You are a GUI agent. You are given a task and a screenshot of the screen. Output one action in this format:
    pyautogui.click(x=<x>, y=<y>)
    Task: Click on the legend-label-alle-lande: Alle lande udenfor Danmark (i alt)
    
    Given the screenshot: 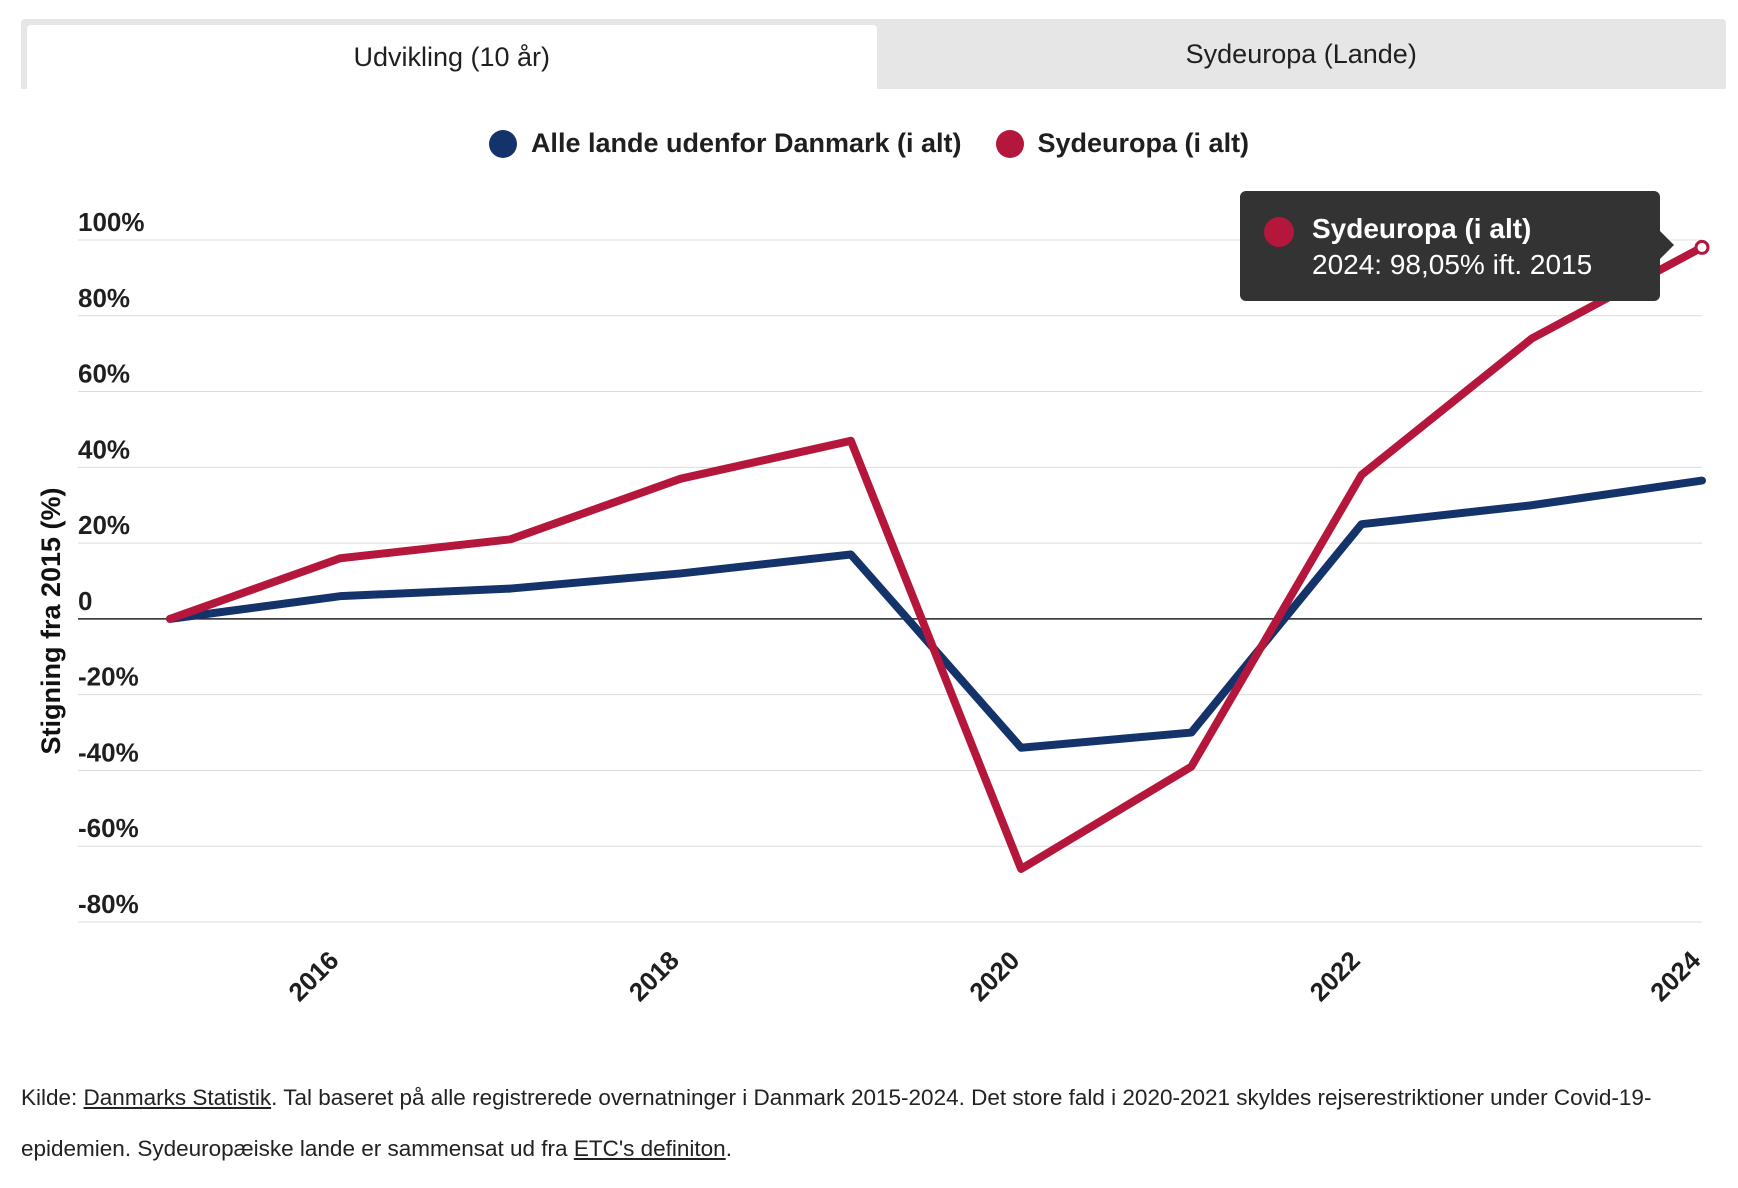 What is the action you would take?
    pyautogui.click(x=746, y=143)
    